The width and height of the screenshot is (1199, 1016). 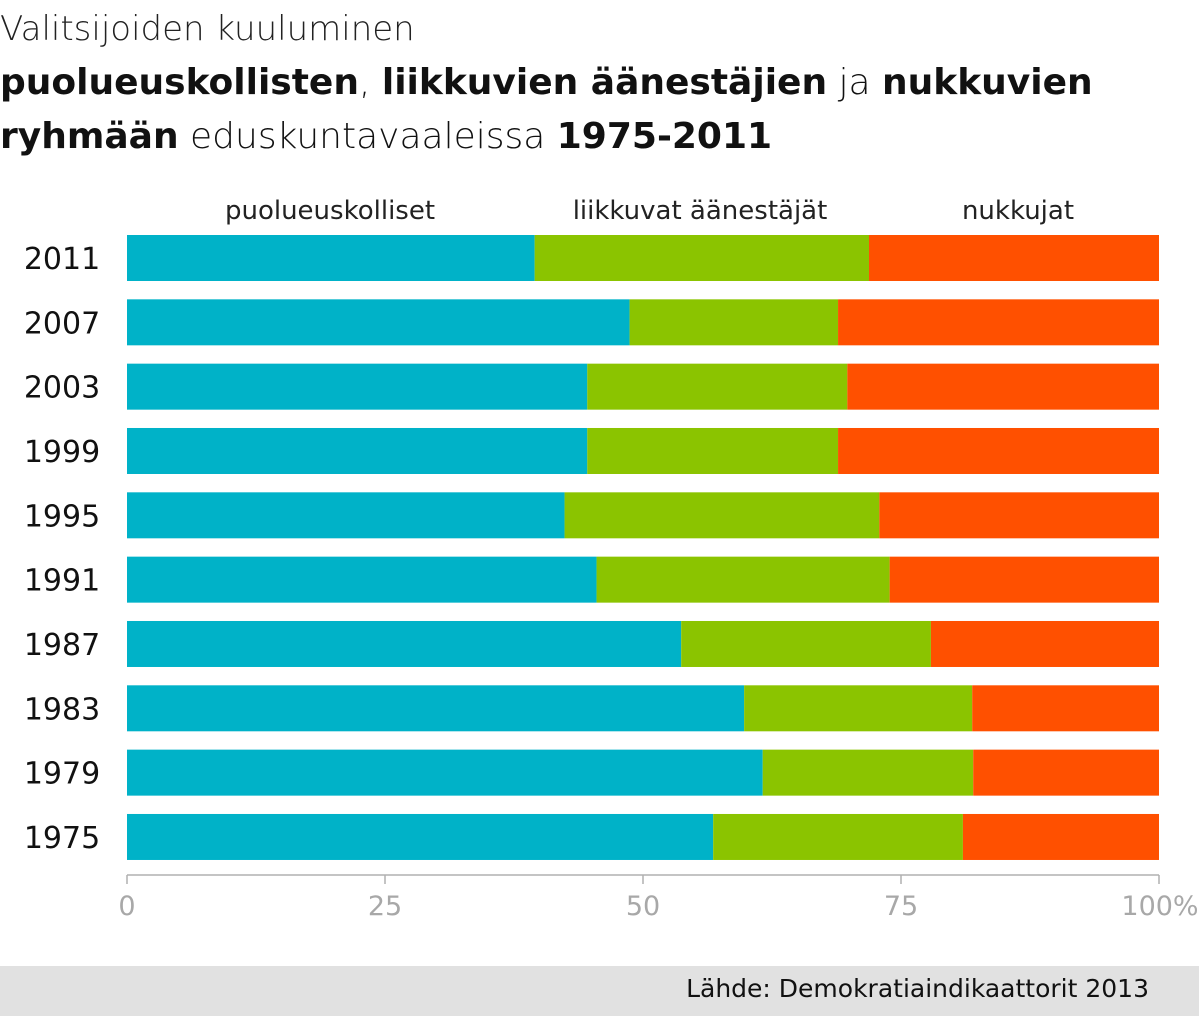 What do you see at coordinates (207, 29) in the screenshot?
I see `title-line-1: Valitsijoiden kuuluminen` at bounding box center [207, 29].